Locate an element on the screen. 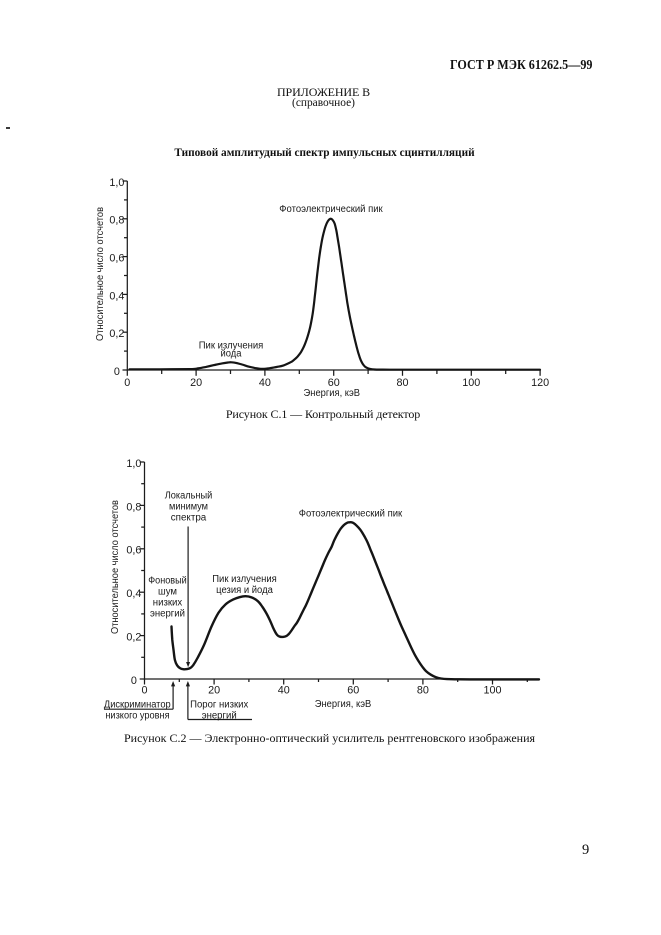  svg-text: йода is located at coordinates (231, 354).